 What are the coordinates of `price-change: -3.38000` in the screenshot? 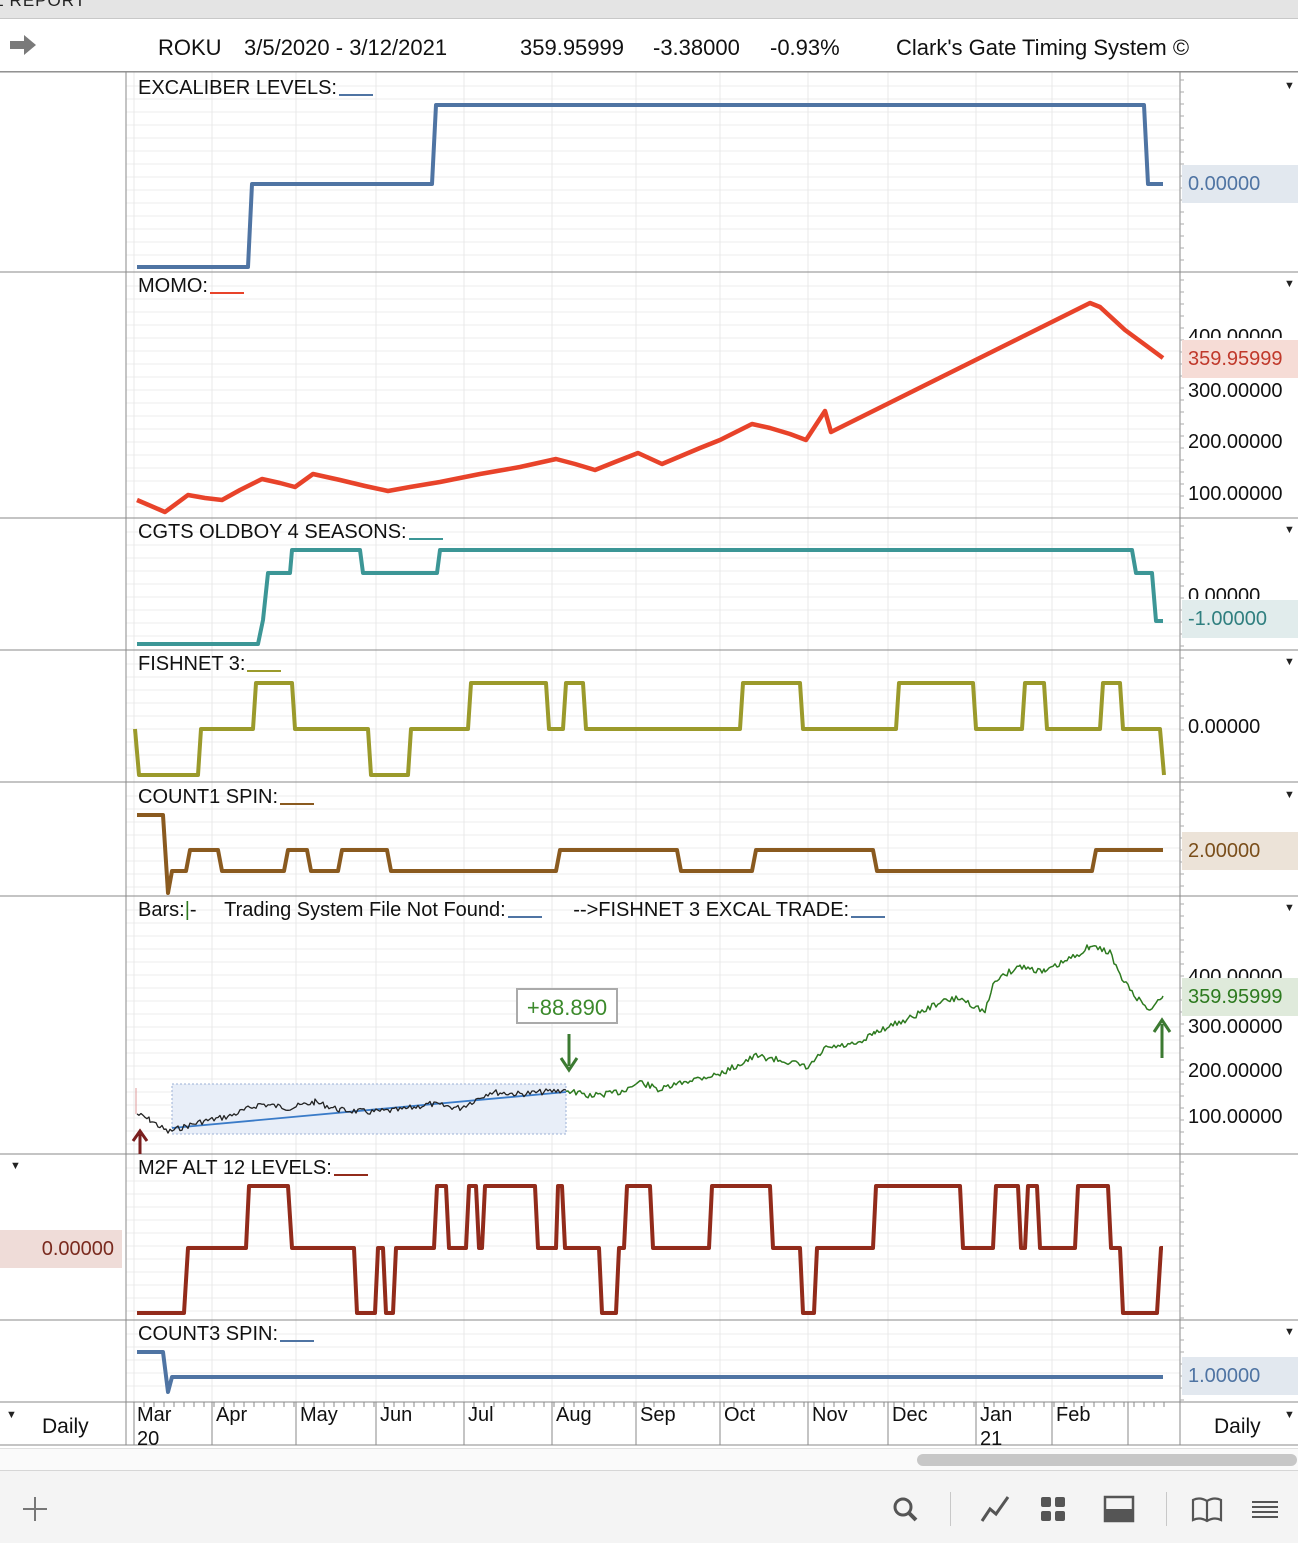 It's located at (696, 47).